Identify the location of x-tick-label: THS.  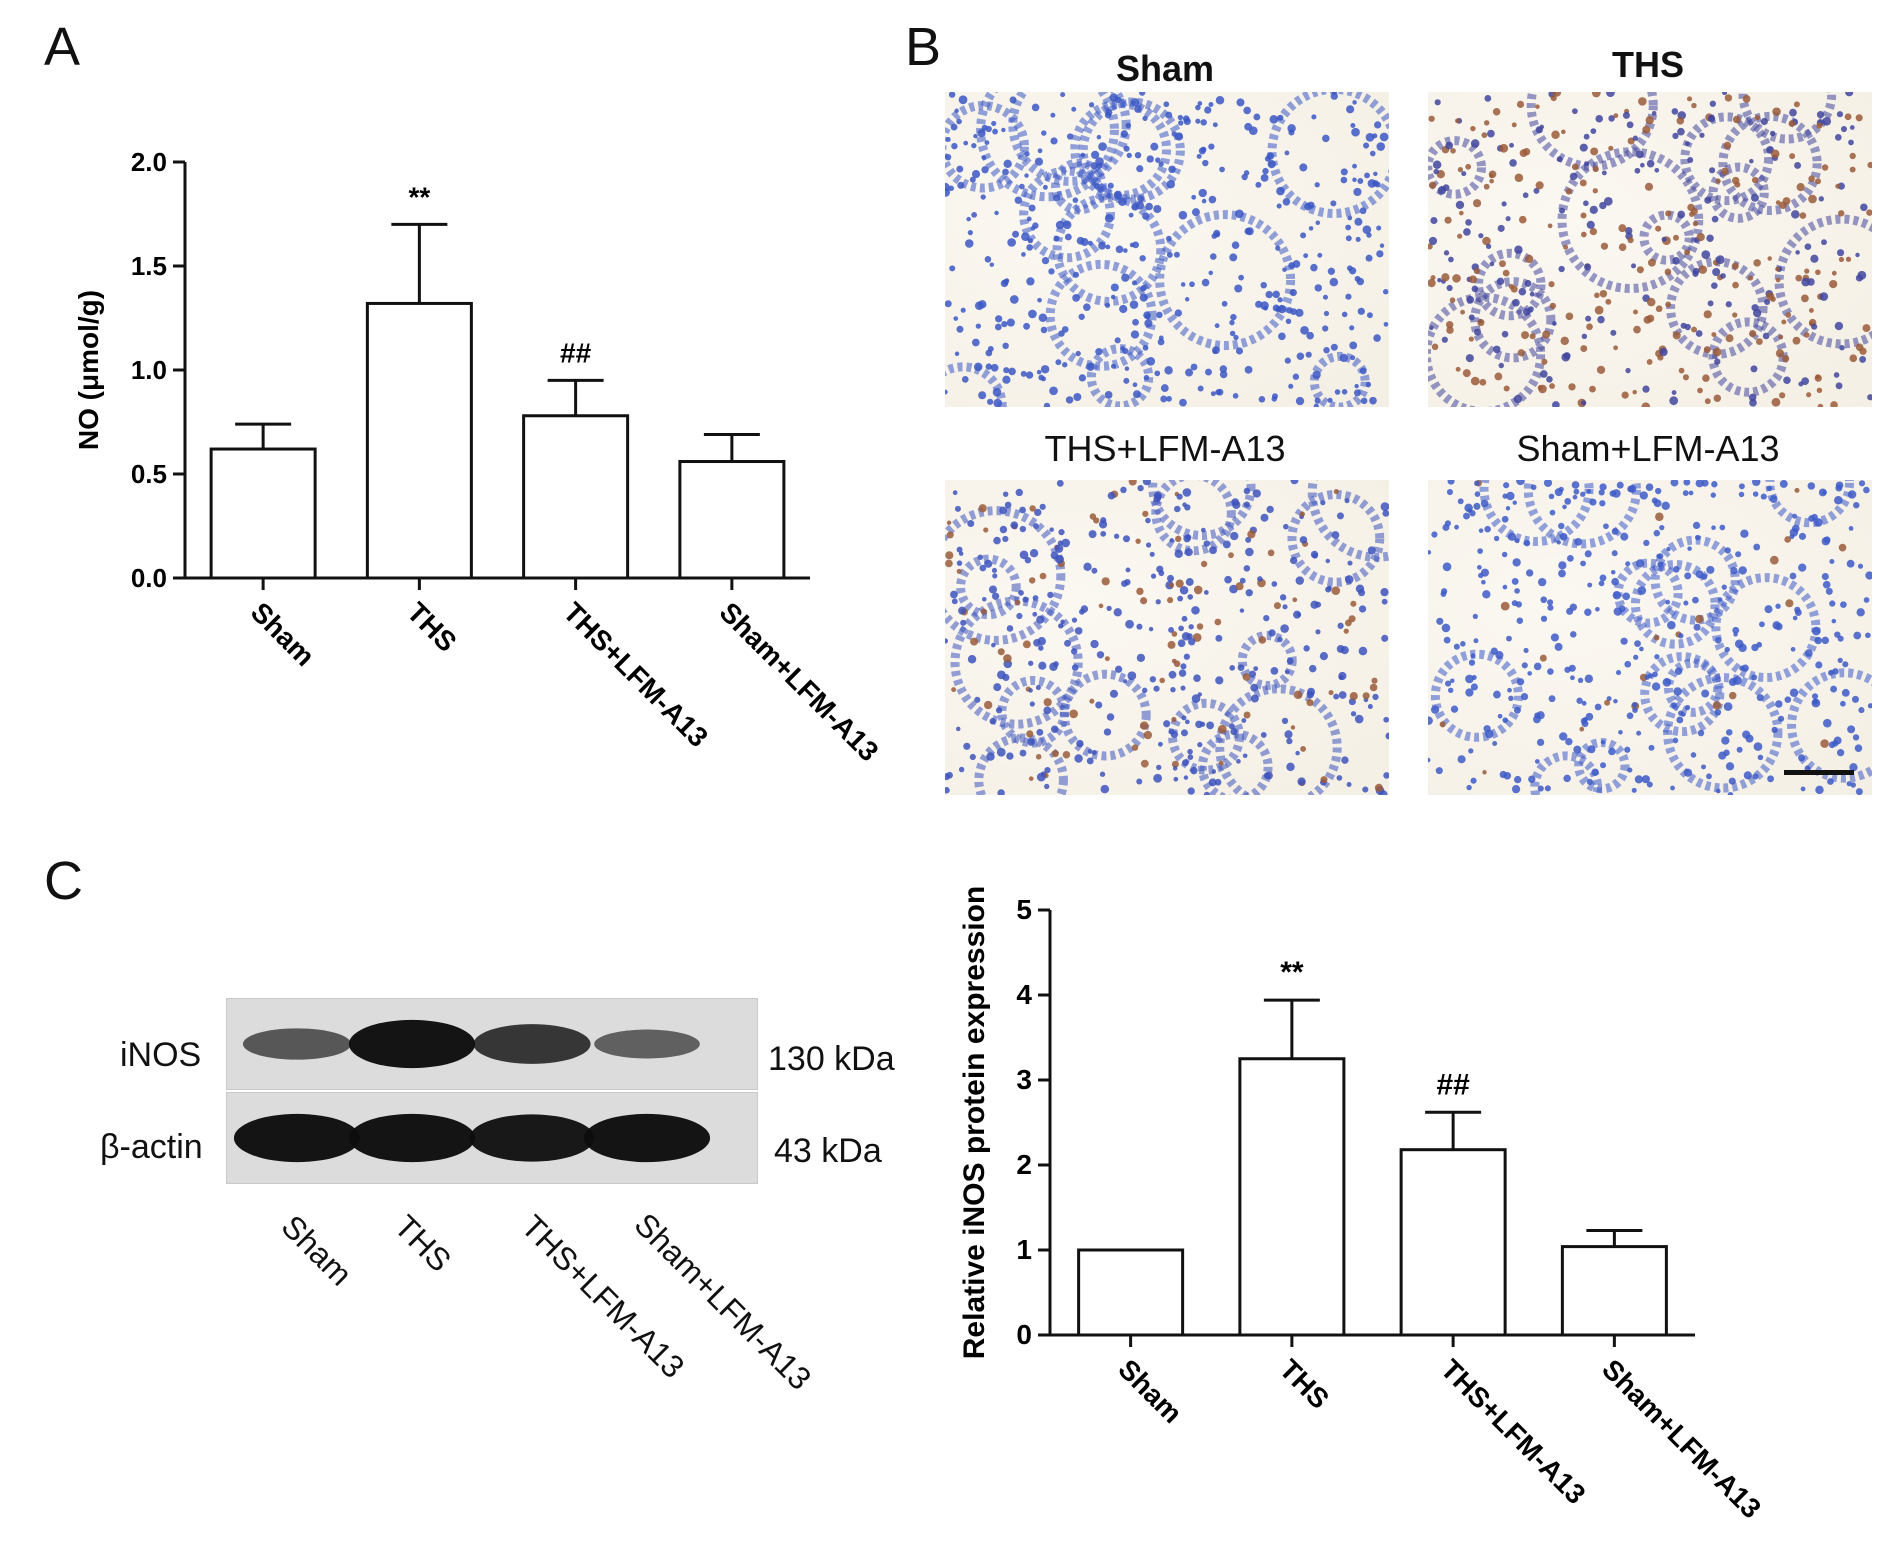
(432, 627).